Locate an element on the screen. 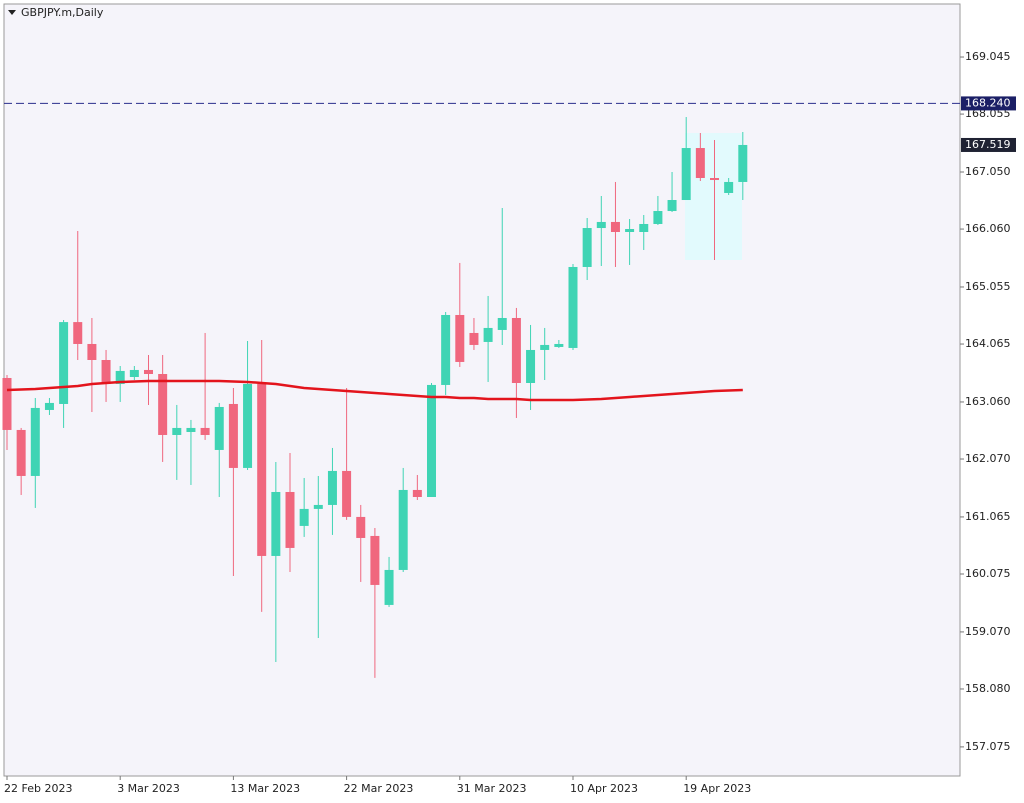  x-tick-label: 22 Feb 2023 is located at coordinates (38, 788).